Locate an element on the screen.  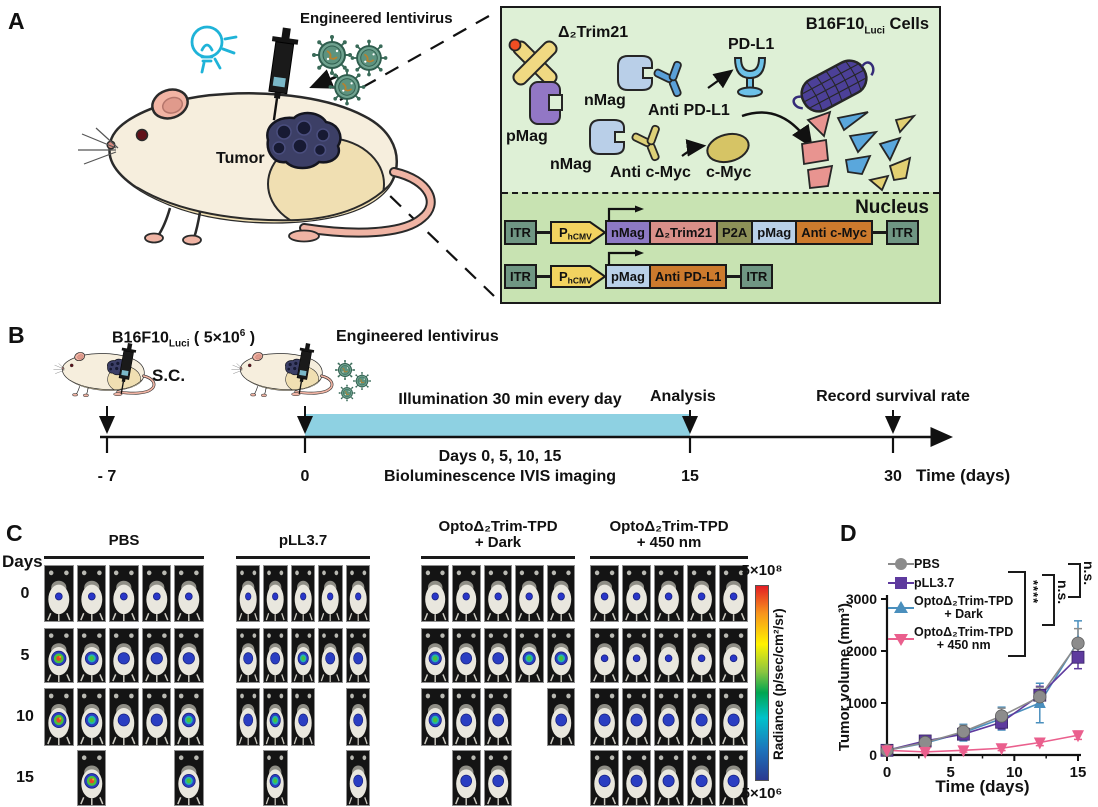
construct-segment-nmag: nMag is located at coordinates (627, 232).